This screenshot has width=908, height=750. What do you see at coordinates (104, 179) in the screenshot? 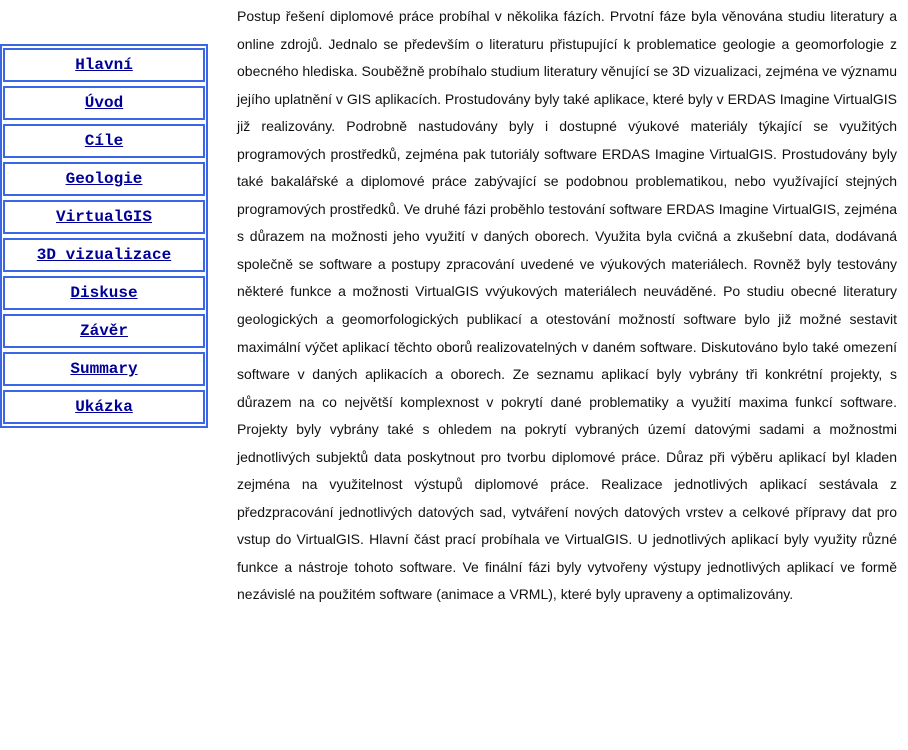
I see `nav-link: Geologie` at bounding box center [104, 179].